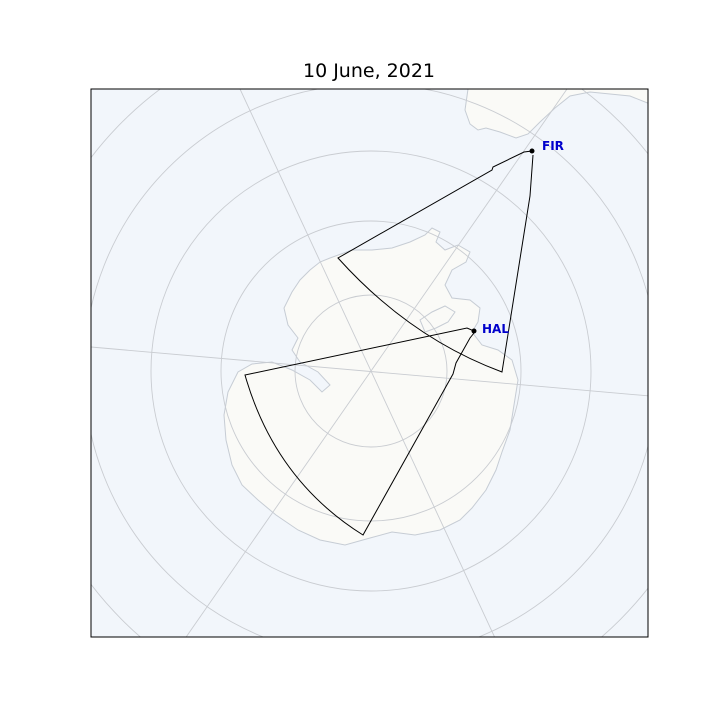  I want to click on antarctic-peninsula, so click(437, 319).